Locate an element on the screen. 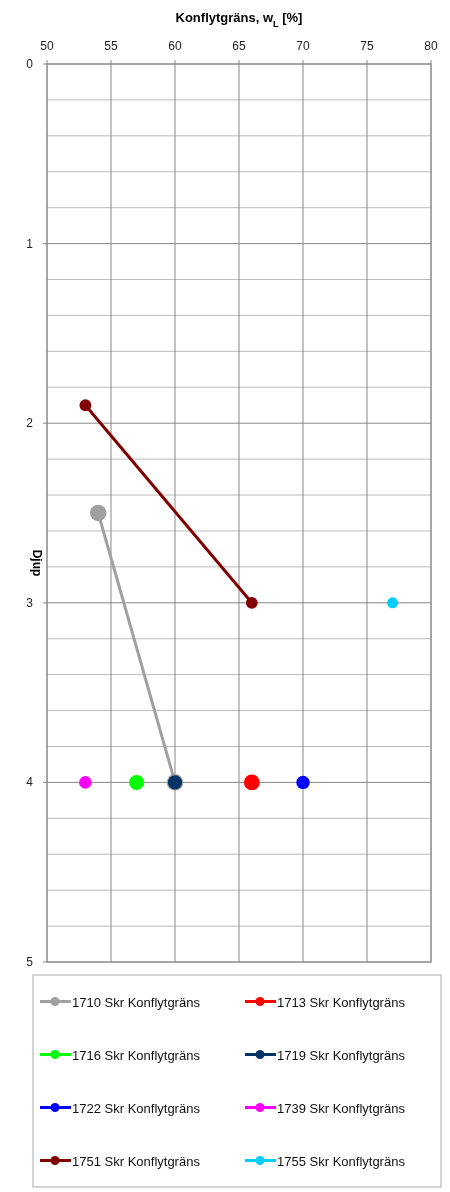 The height and width of the screenshot is (1192, 450). legend-label: 1719 Skr Konflytgräns is located at coordinates (341, 1055).